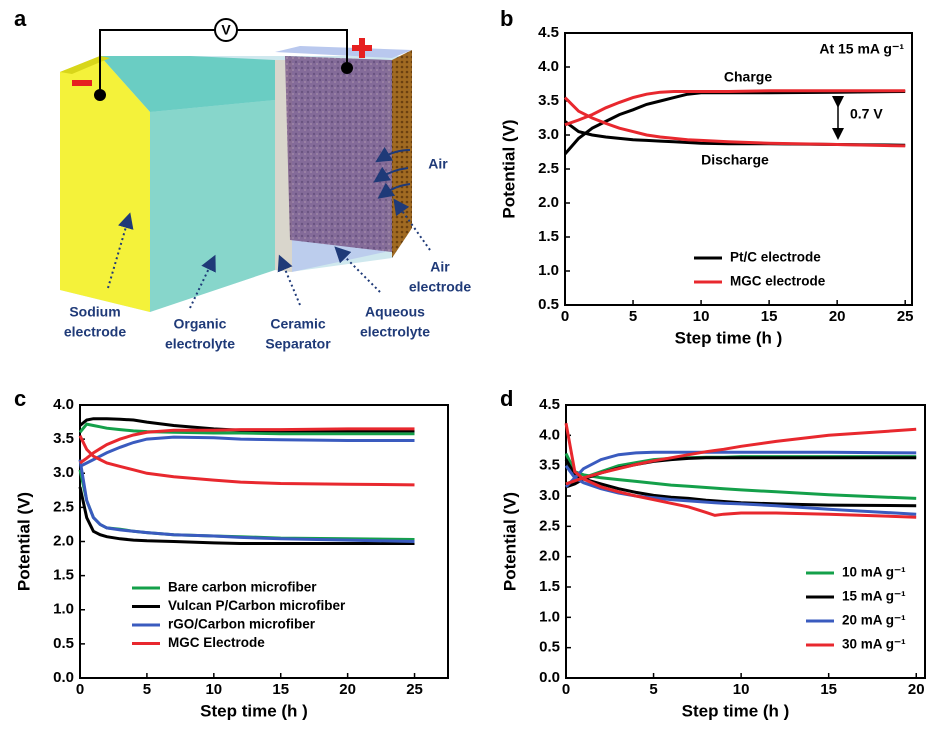  Describe the element at coordinates (874, 620) in the screenshot. I see `legend-label: 20 mA g⁻¹` at that location.